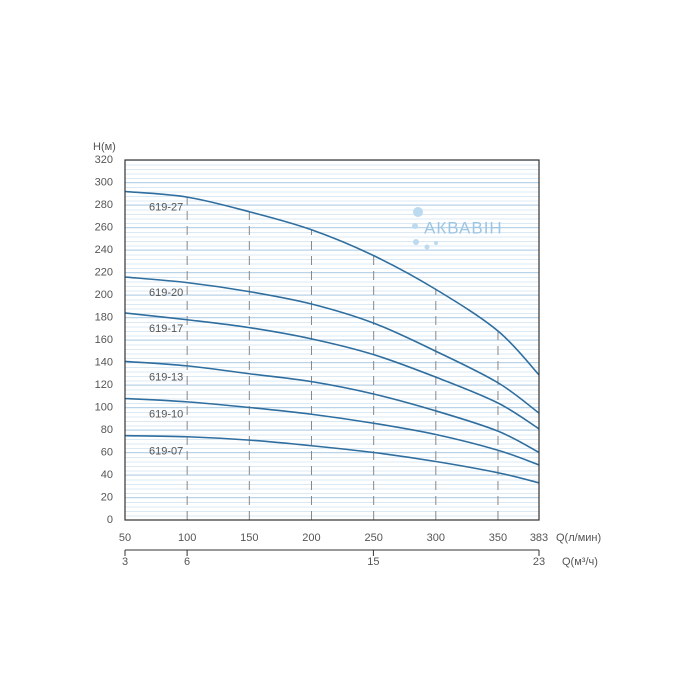  Describe the element at coordinates (125, 562) in the screenshot. I see `x2-tick-label: 3` at that location.